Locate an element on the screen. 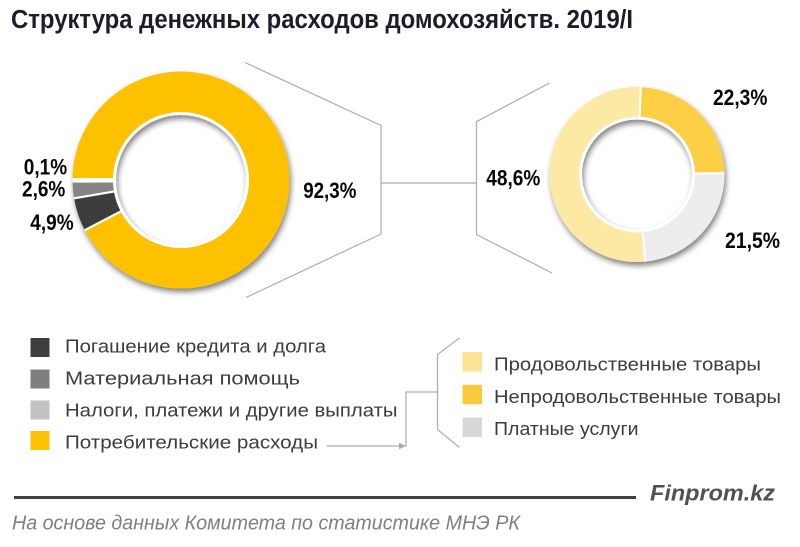  svg-text: Платные услуги is located at coordinates (566, 428).